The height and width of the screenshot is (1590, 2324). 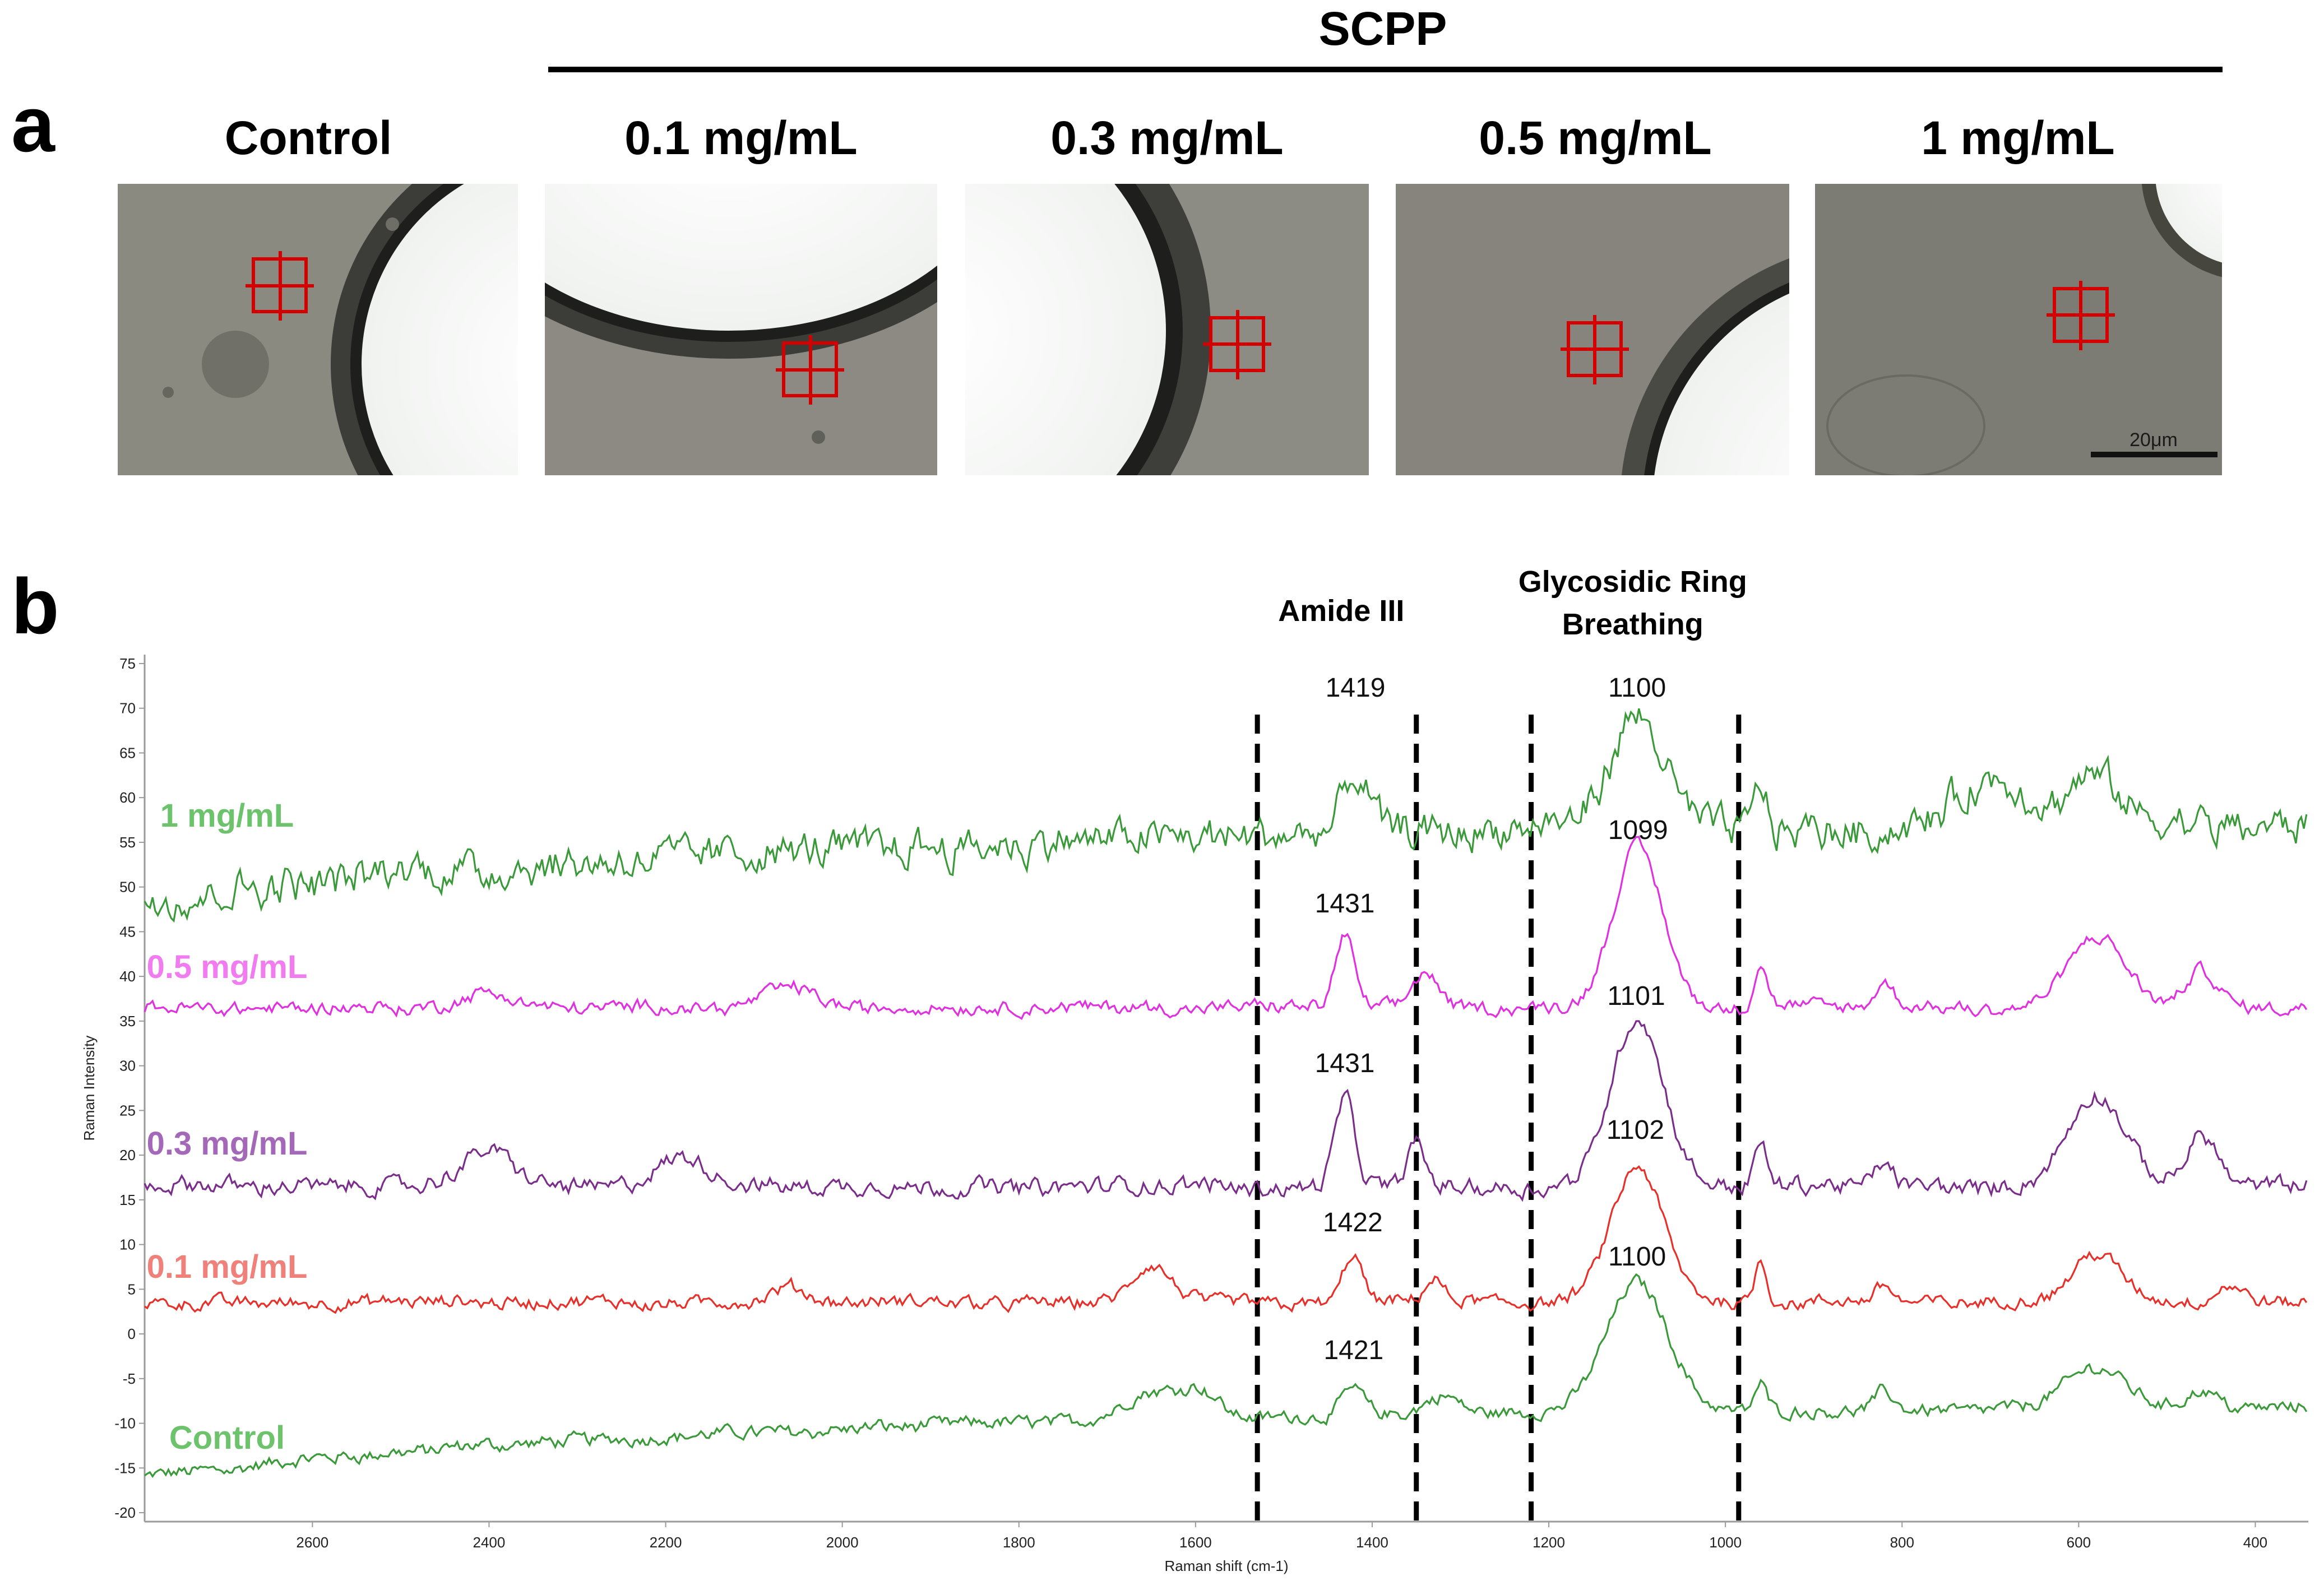 I want to click on y-tick-label: -5, so click(x=129, y=1378).